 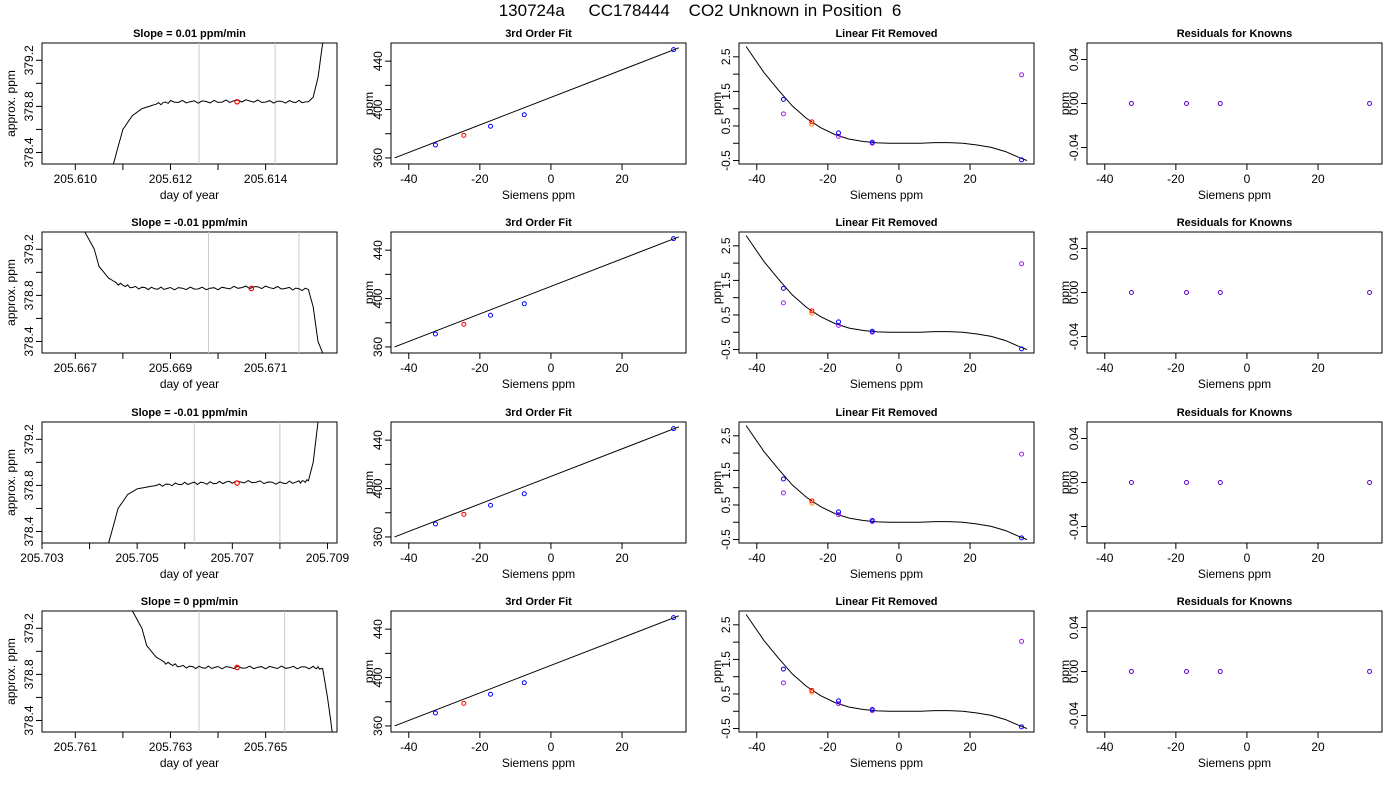 What do you see at coordinates (190, 602) in the screenshot?
I see `panel-title: Slope = 0 ppm/min` at bounding box center [190, 602].